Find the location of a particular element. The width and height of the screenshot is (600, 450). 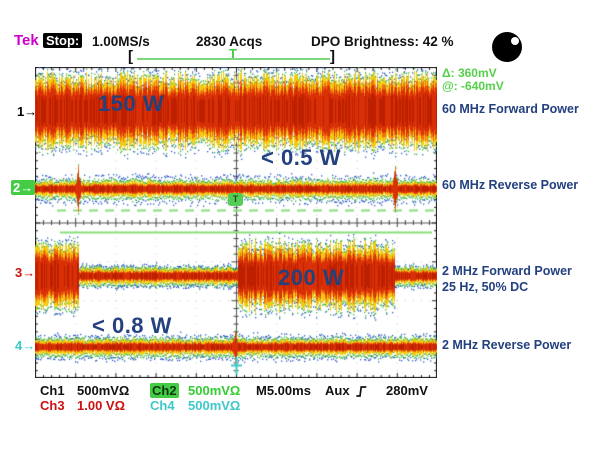

ch2-reference-marker: 2→ is located at coordinates (23, 187).